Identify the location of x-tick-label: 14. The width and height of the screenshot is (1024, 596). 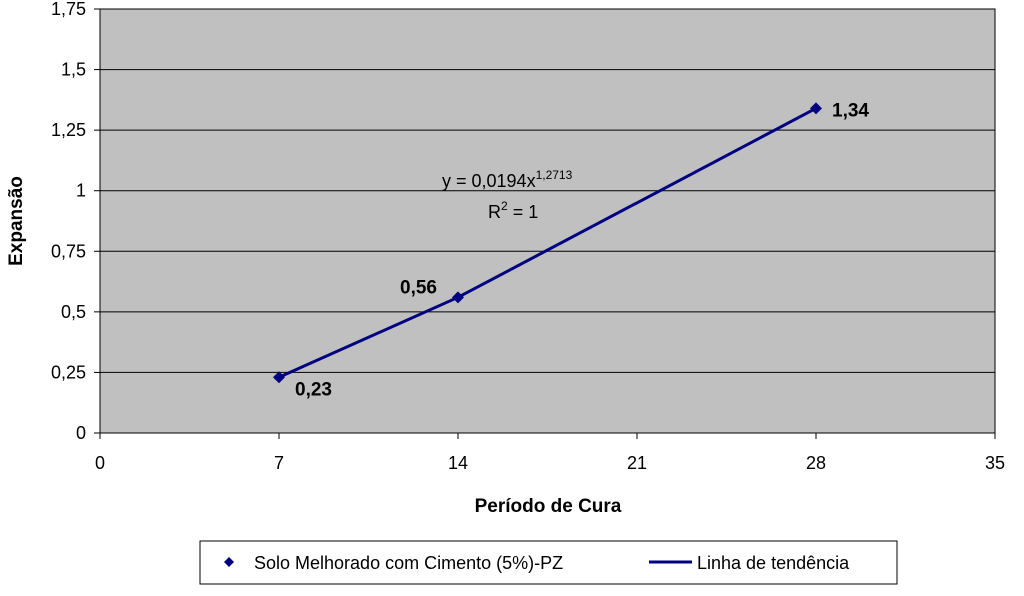
(458, 463).